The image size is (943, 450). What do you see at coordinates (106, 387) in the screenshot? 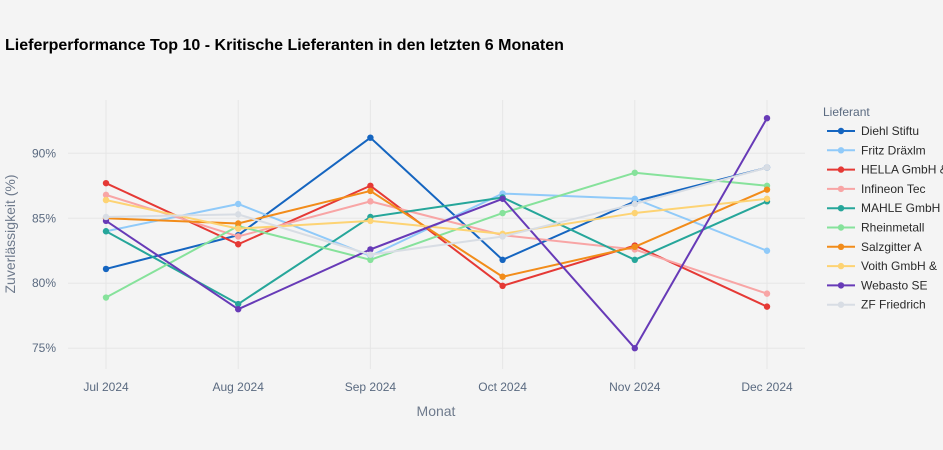
I see `x-tick-label: Jul 2024` at bounding box center [106, 387].